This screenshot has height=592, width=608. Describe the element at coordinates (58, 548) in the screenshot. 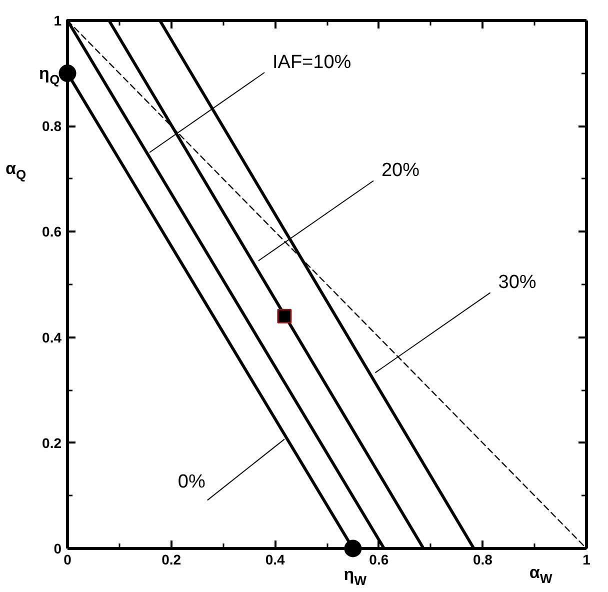

I see `y-tick-label: 0` at that location.